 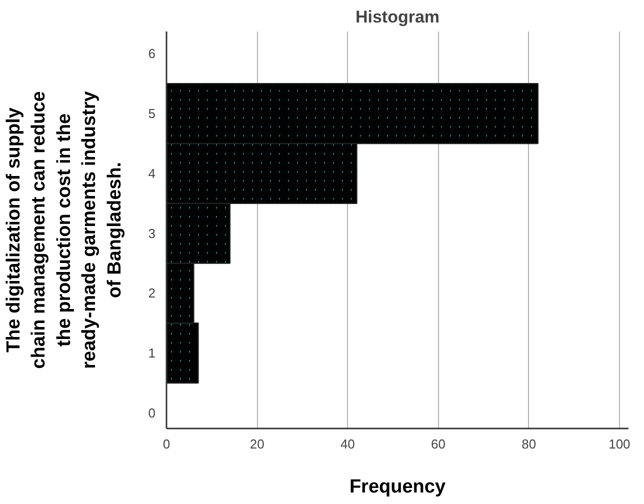 I want to click on chart-title: Histogram, so click(x=397, y=17).